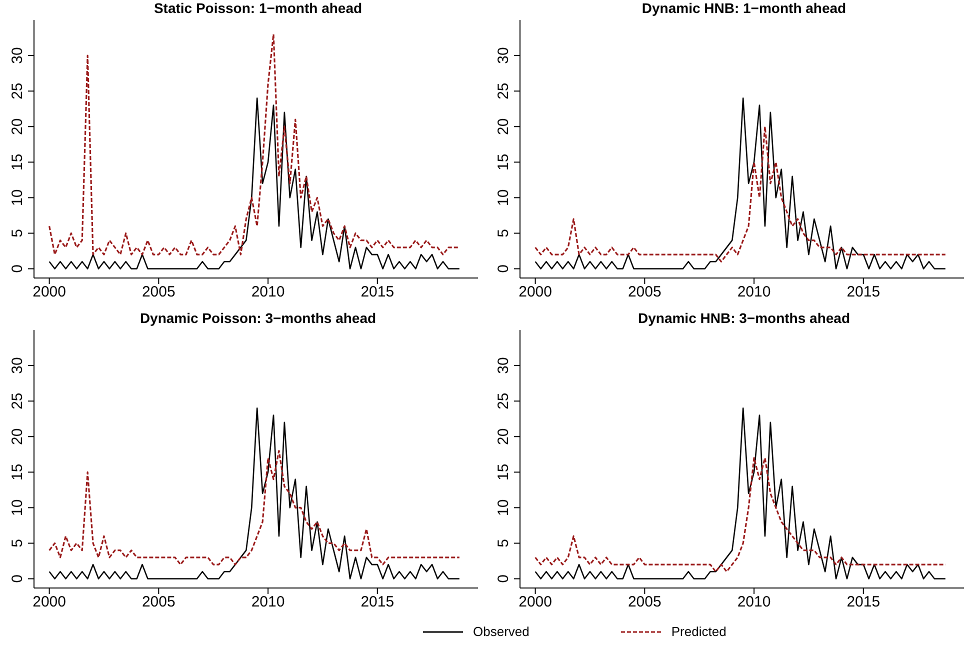  I want to click on legend-label: Observed, so click(501, 631).